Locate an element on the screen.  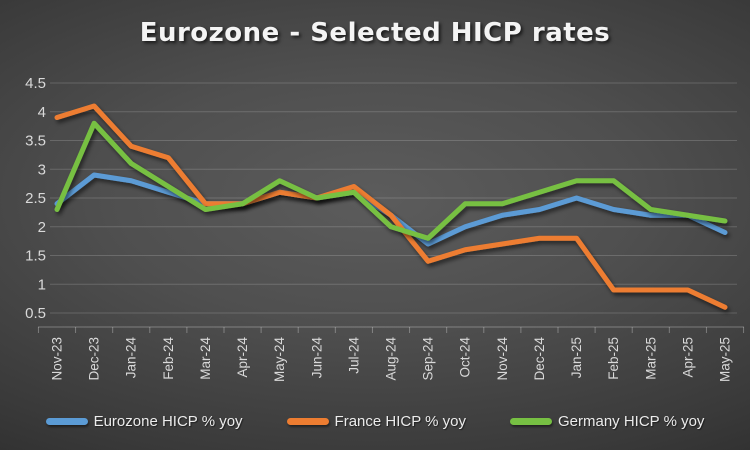
legend-label-eurozone: Eurozone HICP % yoy is located at coordinates (168, 421).